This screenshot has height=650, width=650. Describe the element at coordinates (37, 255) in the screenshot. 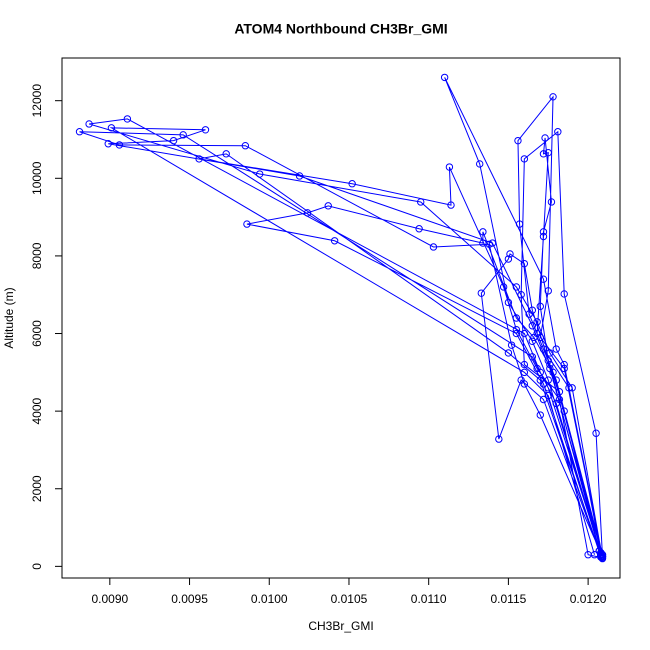

I see `y-tick-label: 8000` at that location.